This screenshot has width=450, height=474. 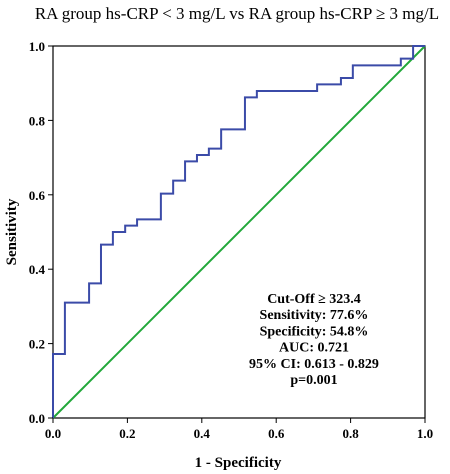 I want to click on y-tick-label: 1.0, so click(x=37, y=46).